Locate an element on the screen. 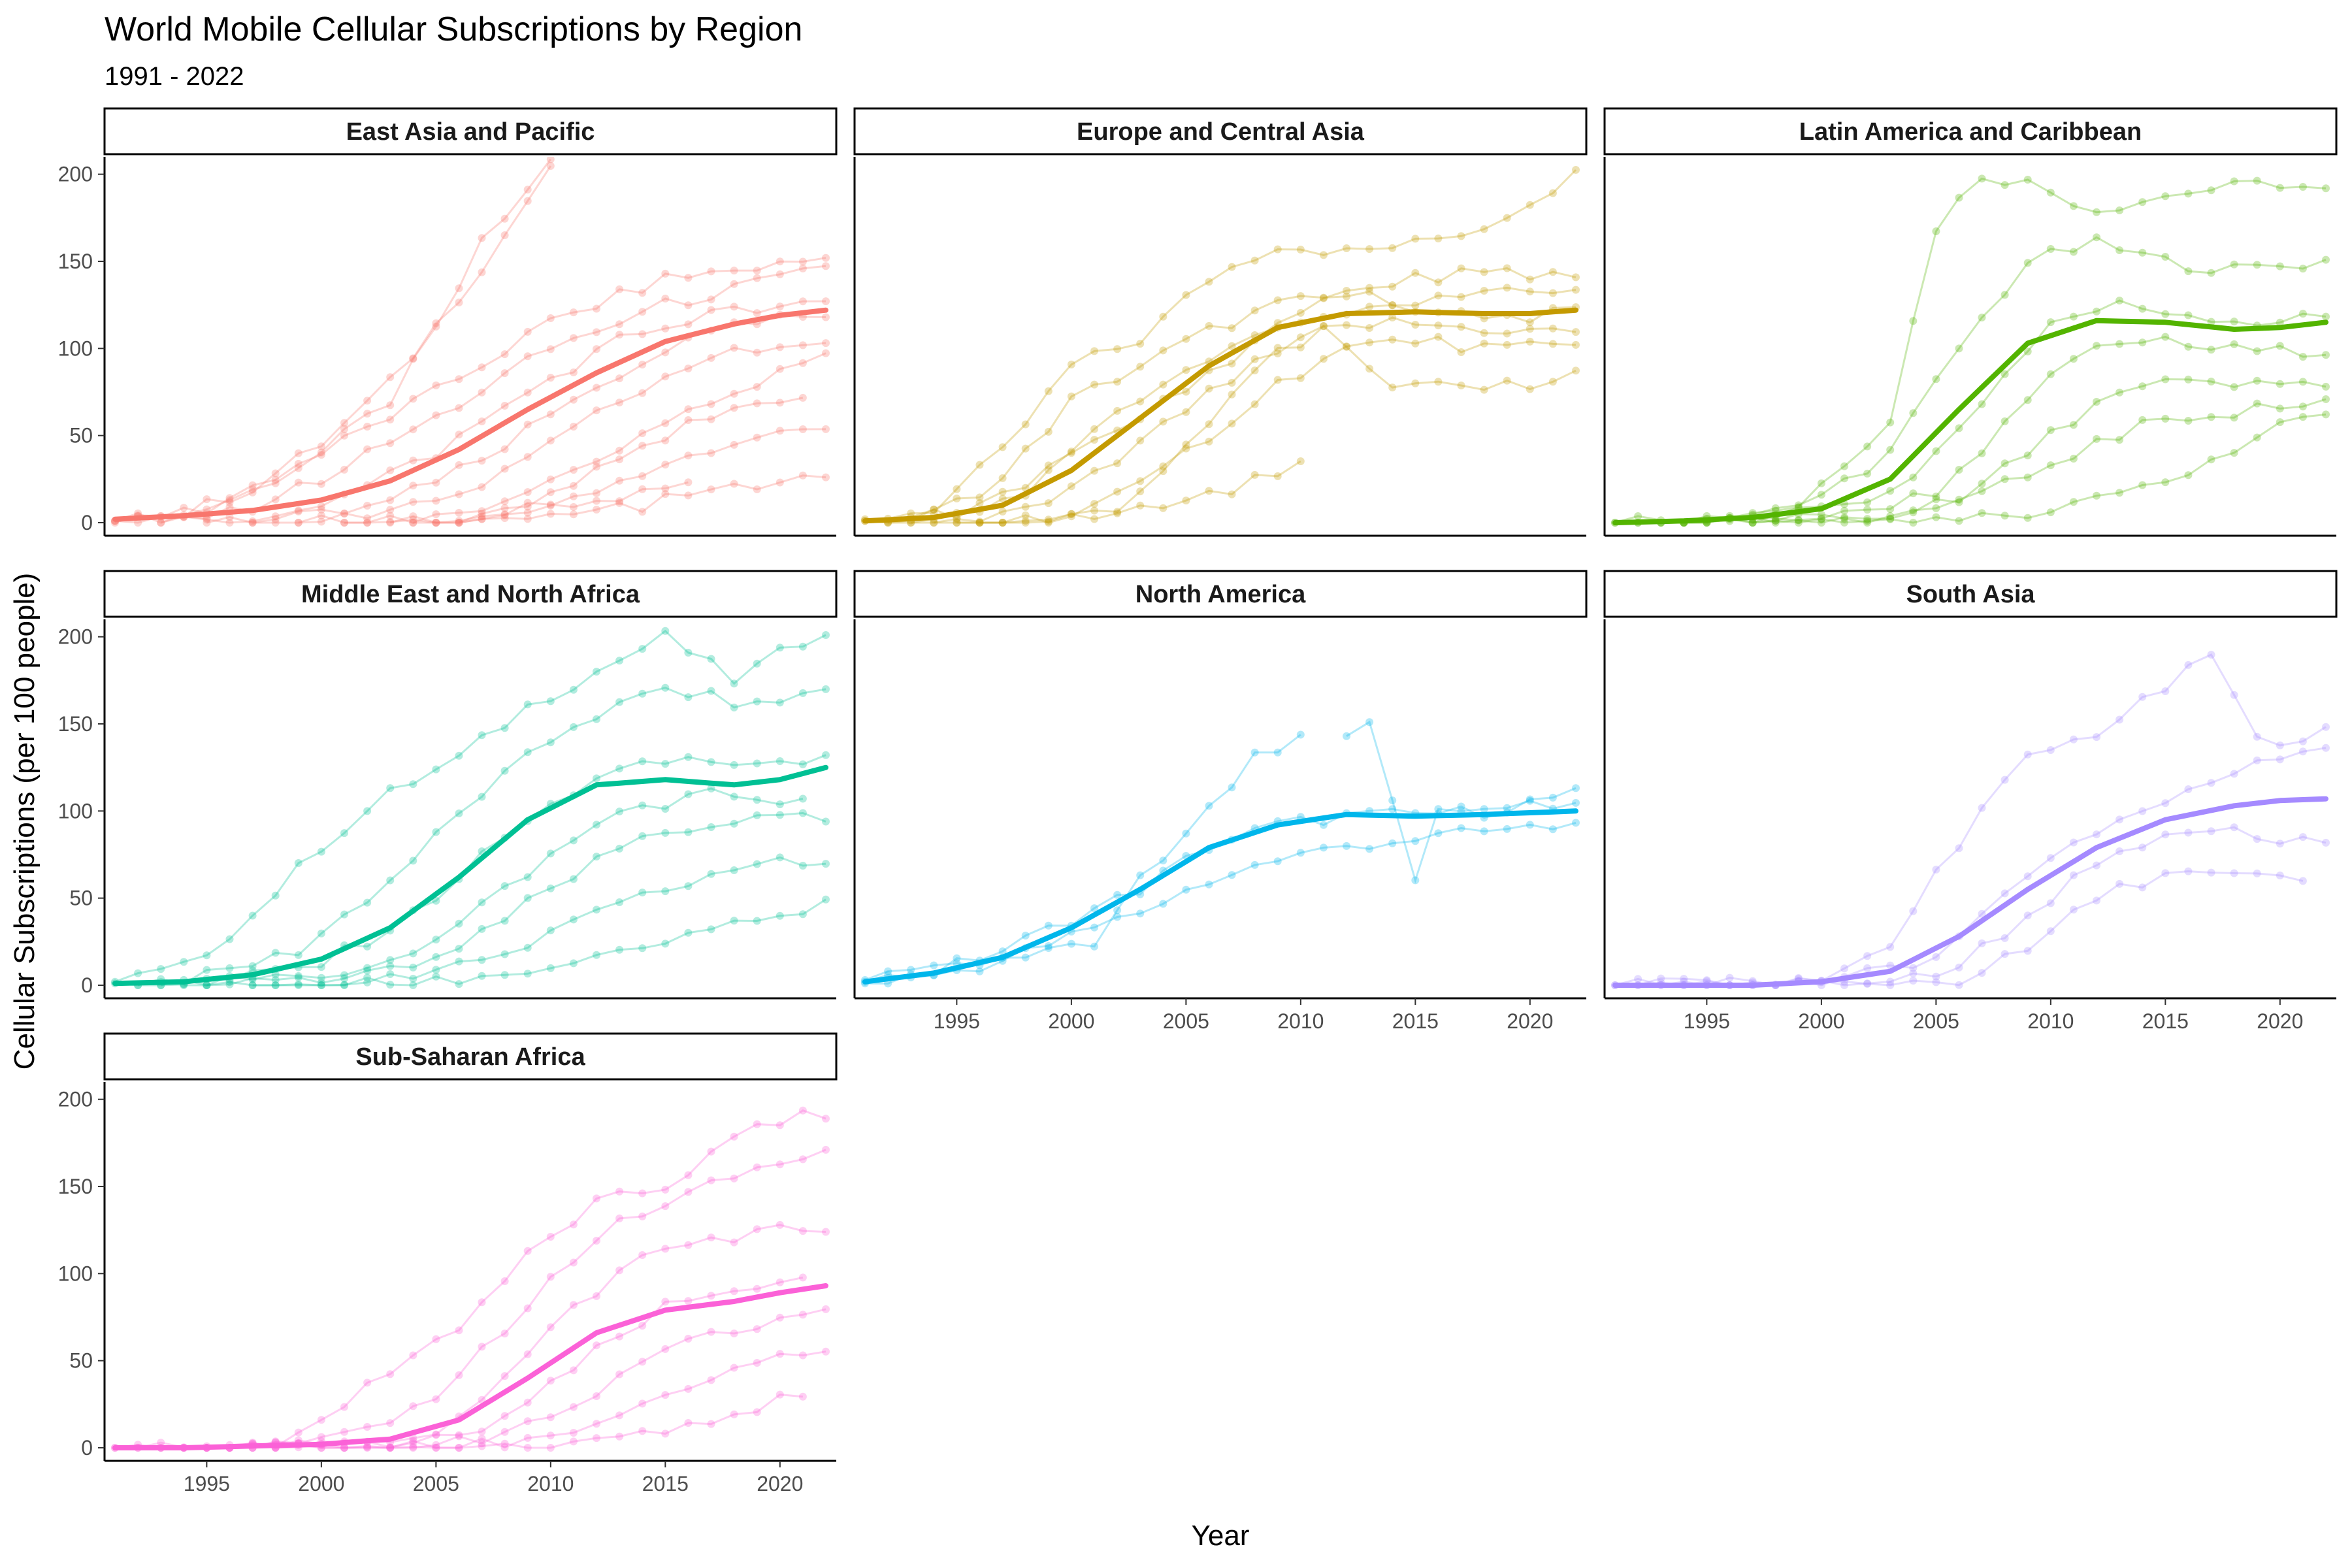  x-tick-label: 2000 is located at coordinates (1821, 1021).